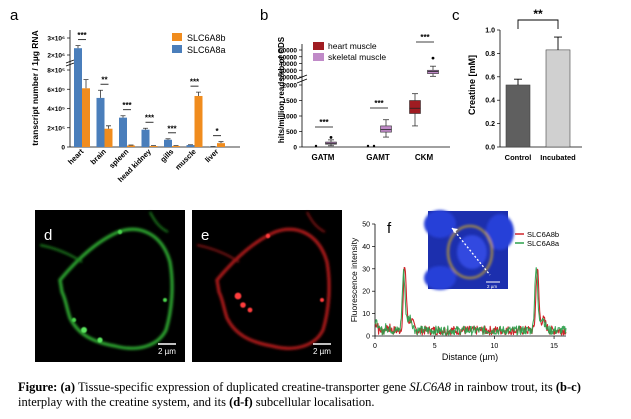  What do you see at coordinates (205, 235) in the screenshot?
I see `panel-e-label: e` at bounding box center [205, 235].